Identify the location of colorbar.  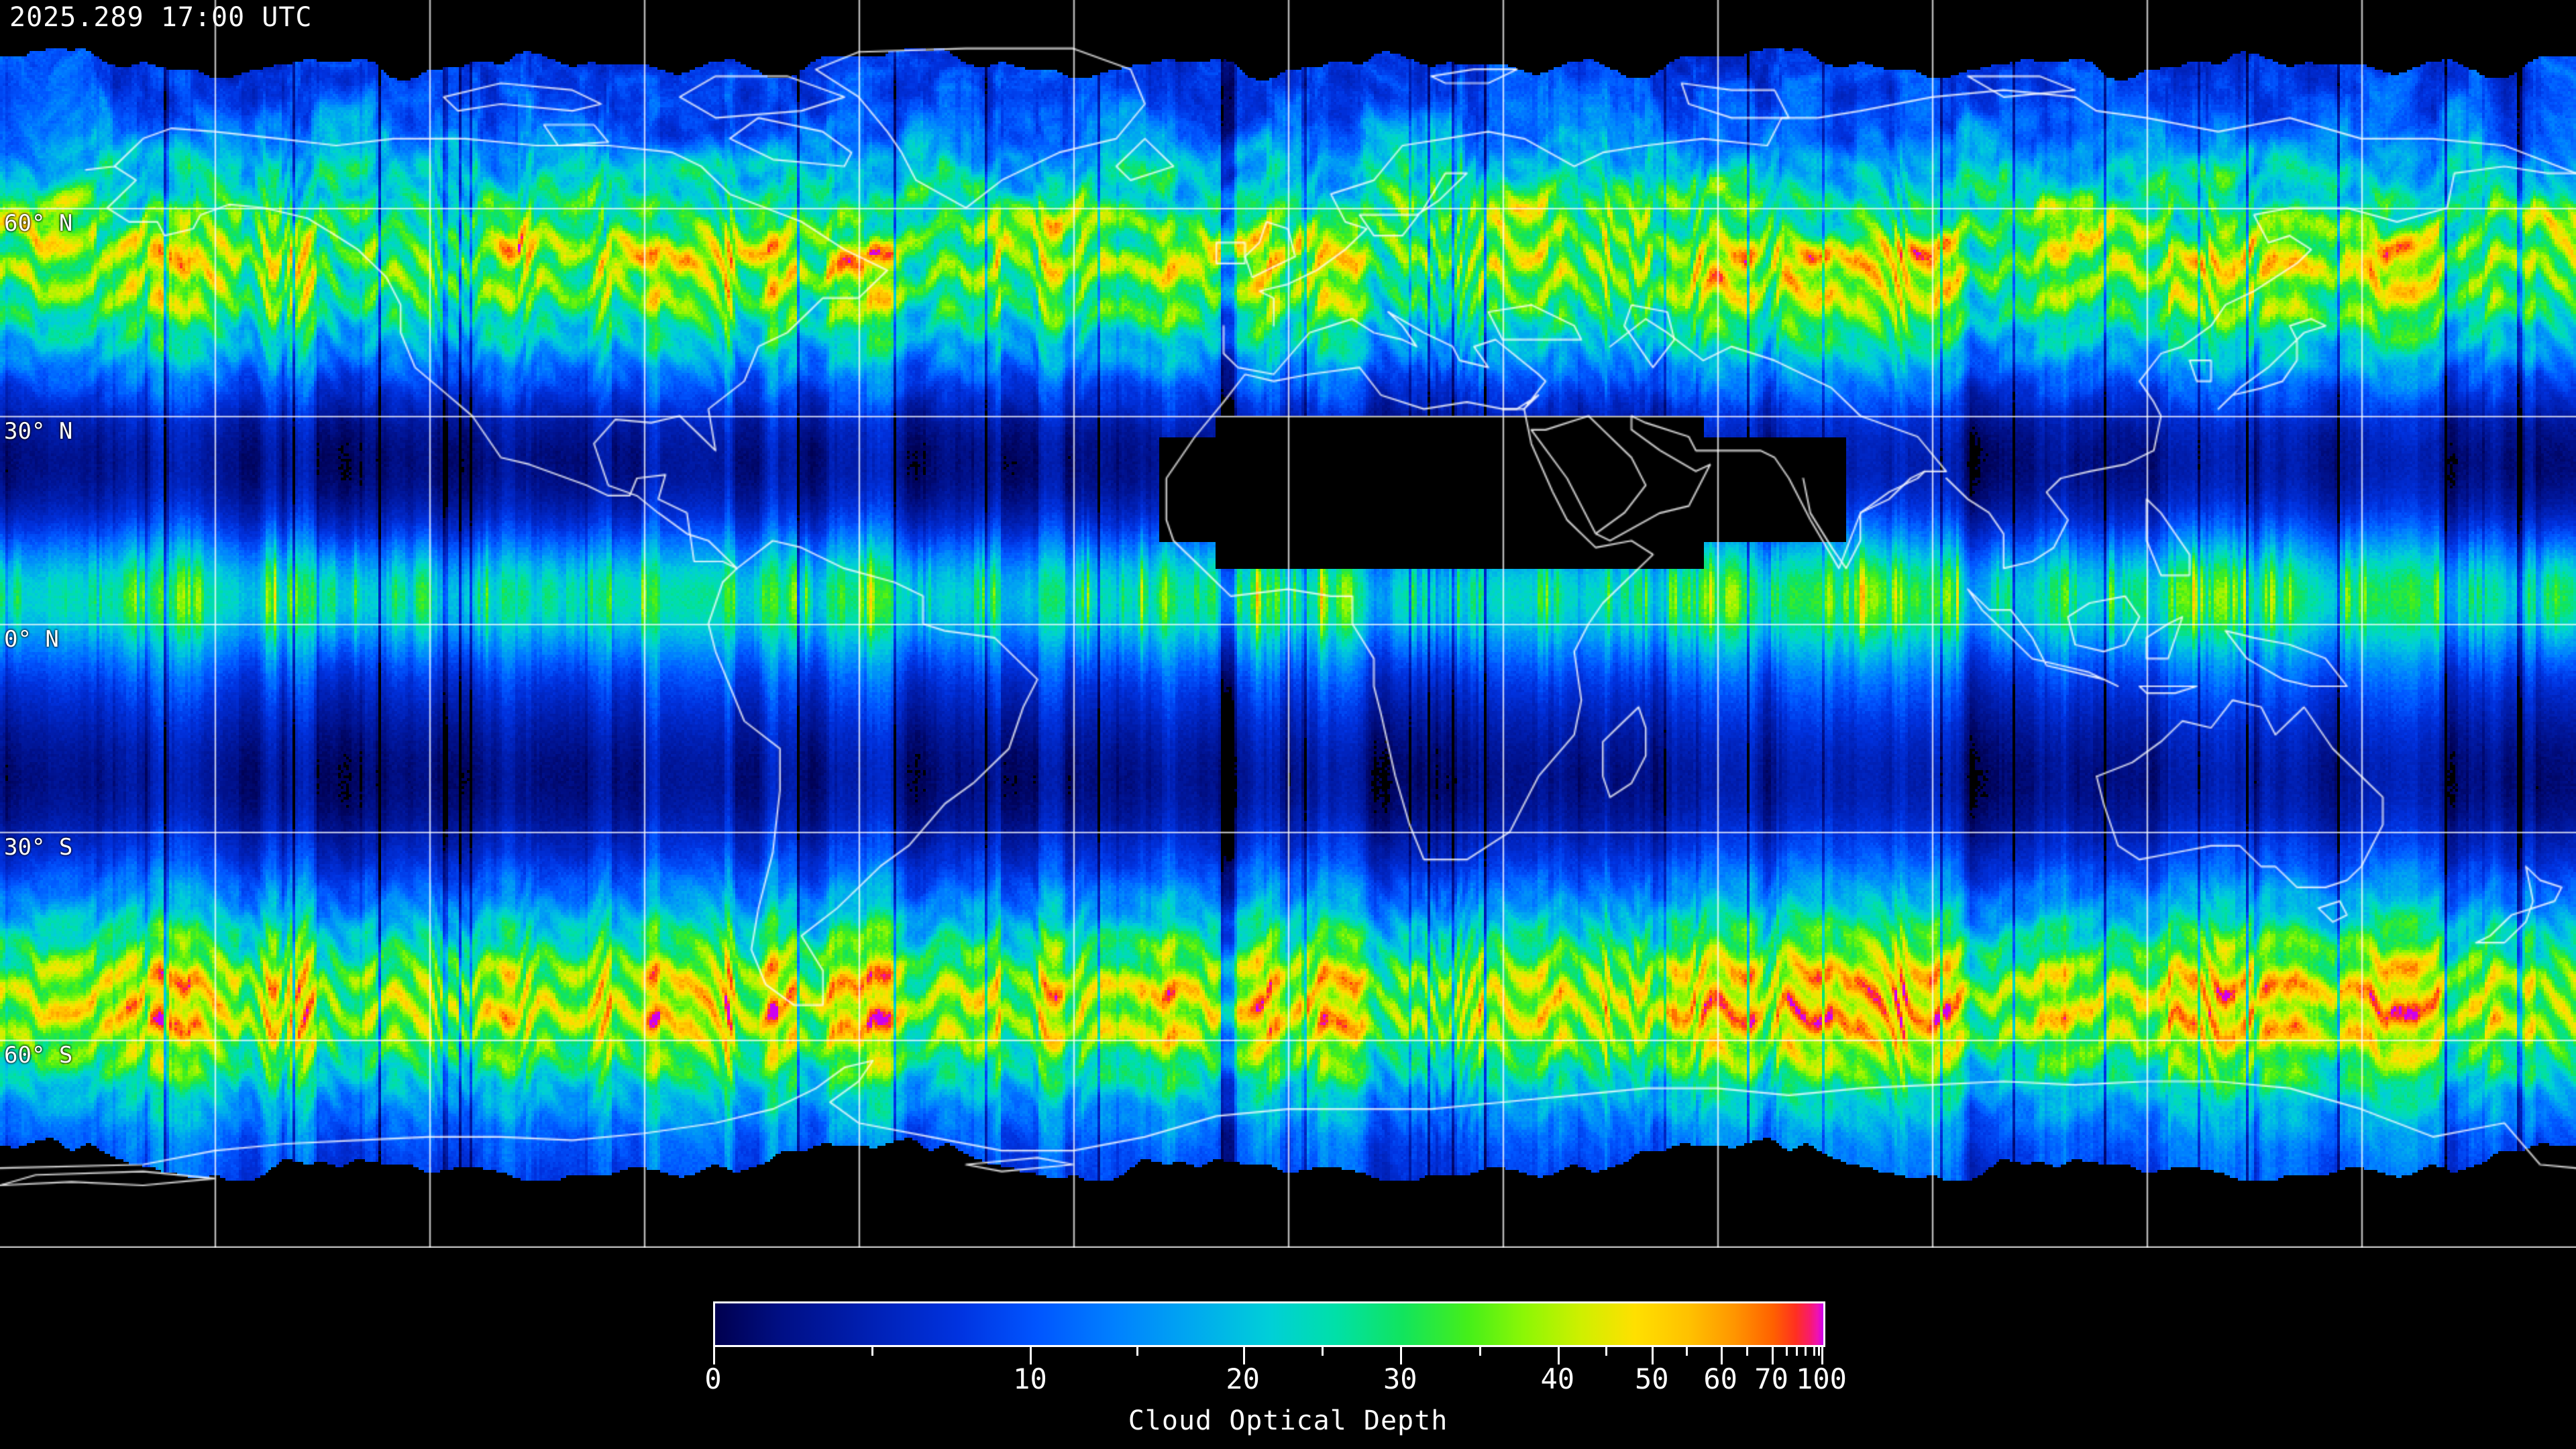
(1269, 1324).